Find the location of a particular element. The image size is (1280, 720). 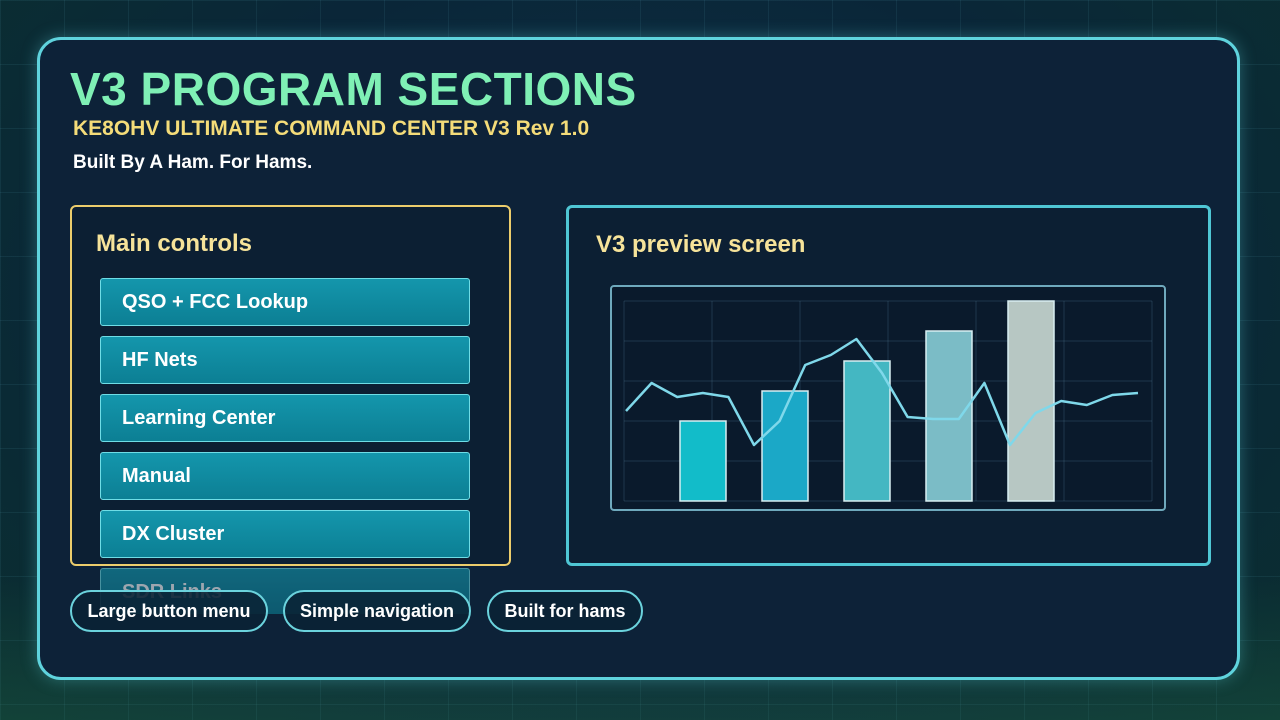

preview-chart is located at coordinates (888, 398).